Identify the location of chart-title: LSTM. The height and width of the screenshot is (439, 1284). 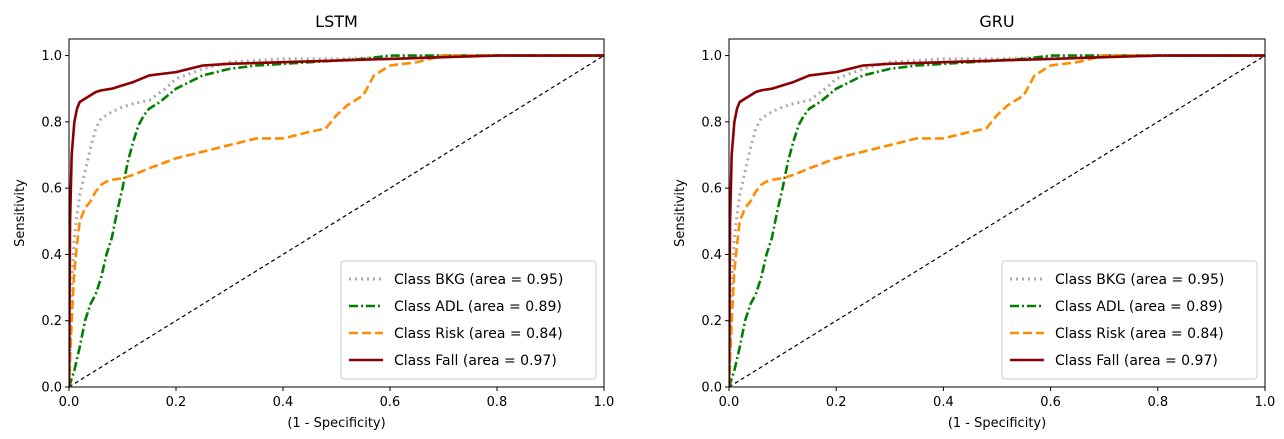
(336, 21).